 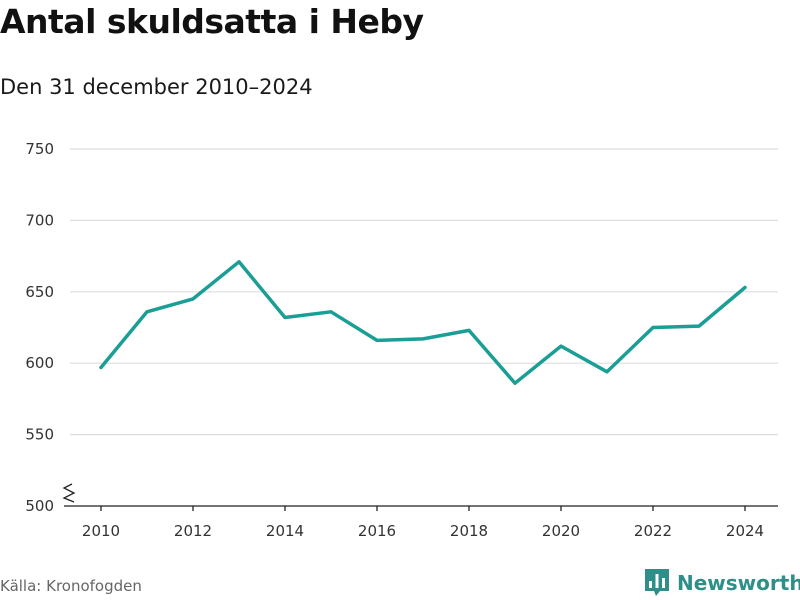 What do you see at coordinates (561, 531) in the screenshot?
I see `x-tick-label: 2020` at bounding box center [561, 531].